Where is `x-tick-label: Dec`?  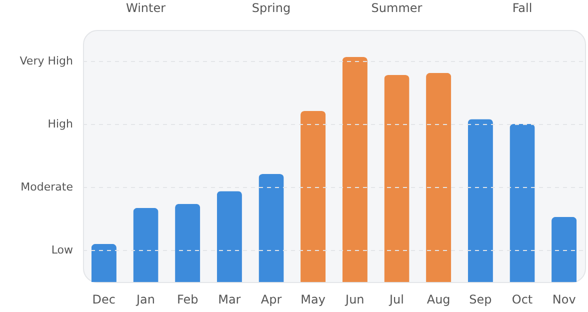
x-tick-label: Dec is located at coordinates (104, 299).